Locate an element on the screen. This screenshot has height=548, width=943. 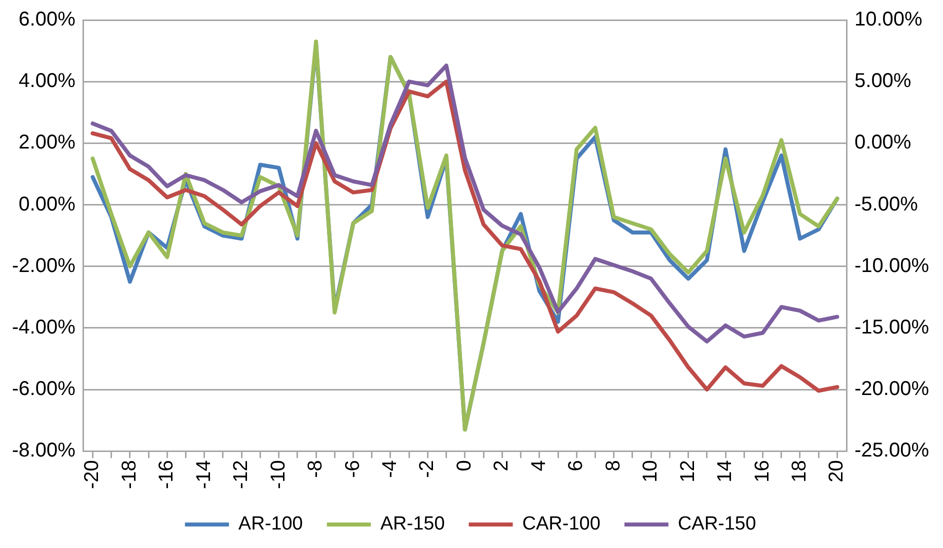
x-tick-label: -16 is located at coordinates (167, 474).